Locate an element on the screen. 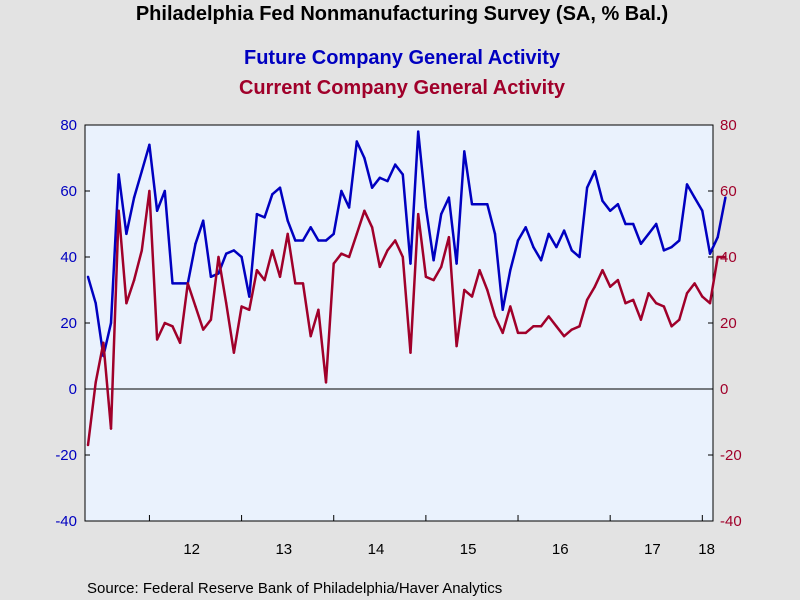 The width and height of the screenshot is (800, 600). x-tick-label: 18 is located at coordinates (706, 549).